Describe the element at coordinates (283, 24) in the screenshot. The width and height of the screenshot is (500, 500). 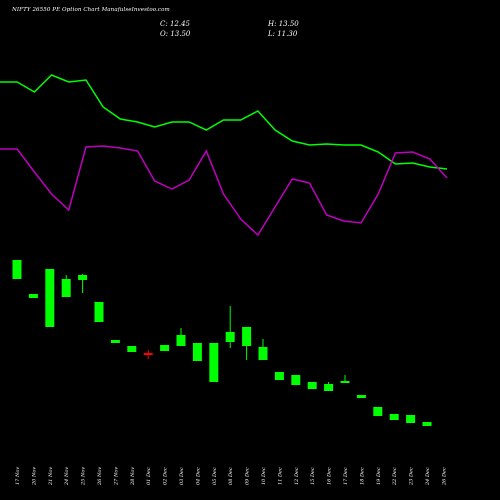
I see `high-value: H: 13.50` at that location.